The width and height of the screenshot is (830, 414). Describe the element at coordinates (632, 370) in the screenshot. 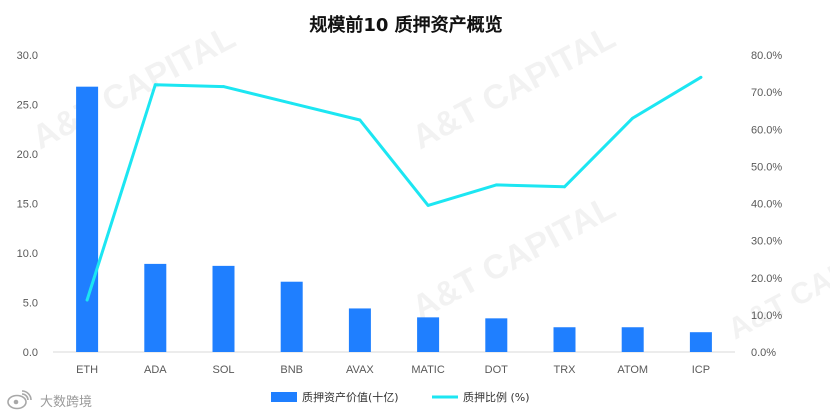

I see `x-tick-label: ATOM` at that location.